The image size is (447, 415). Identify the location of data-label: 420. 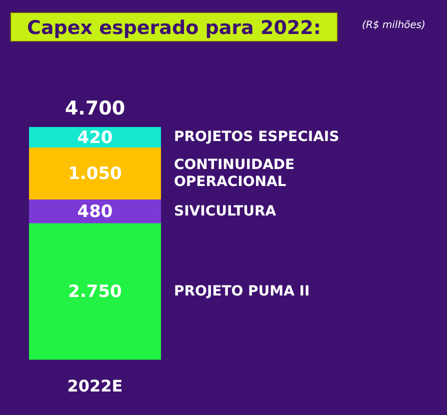
(95, 138).